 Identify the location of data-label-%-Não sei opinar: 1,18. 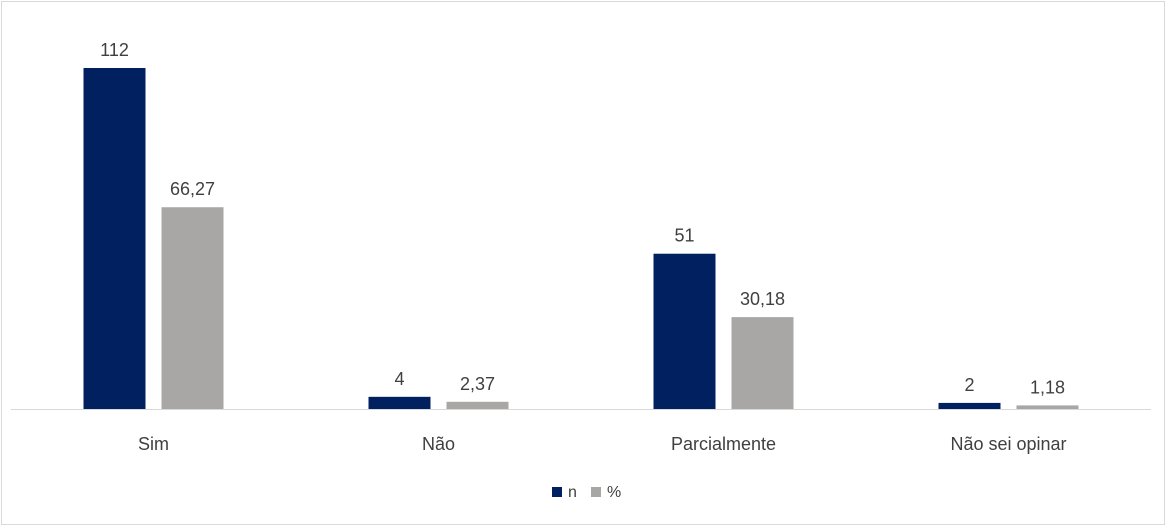
(1047, 387).